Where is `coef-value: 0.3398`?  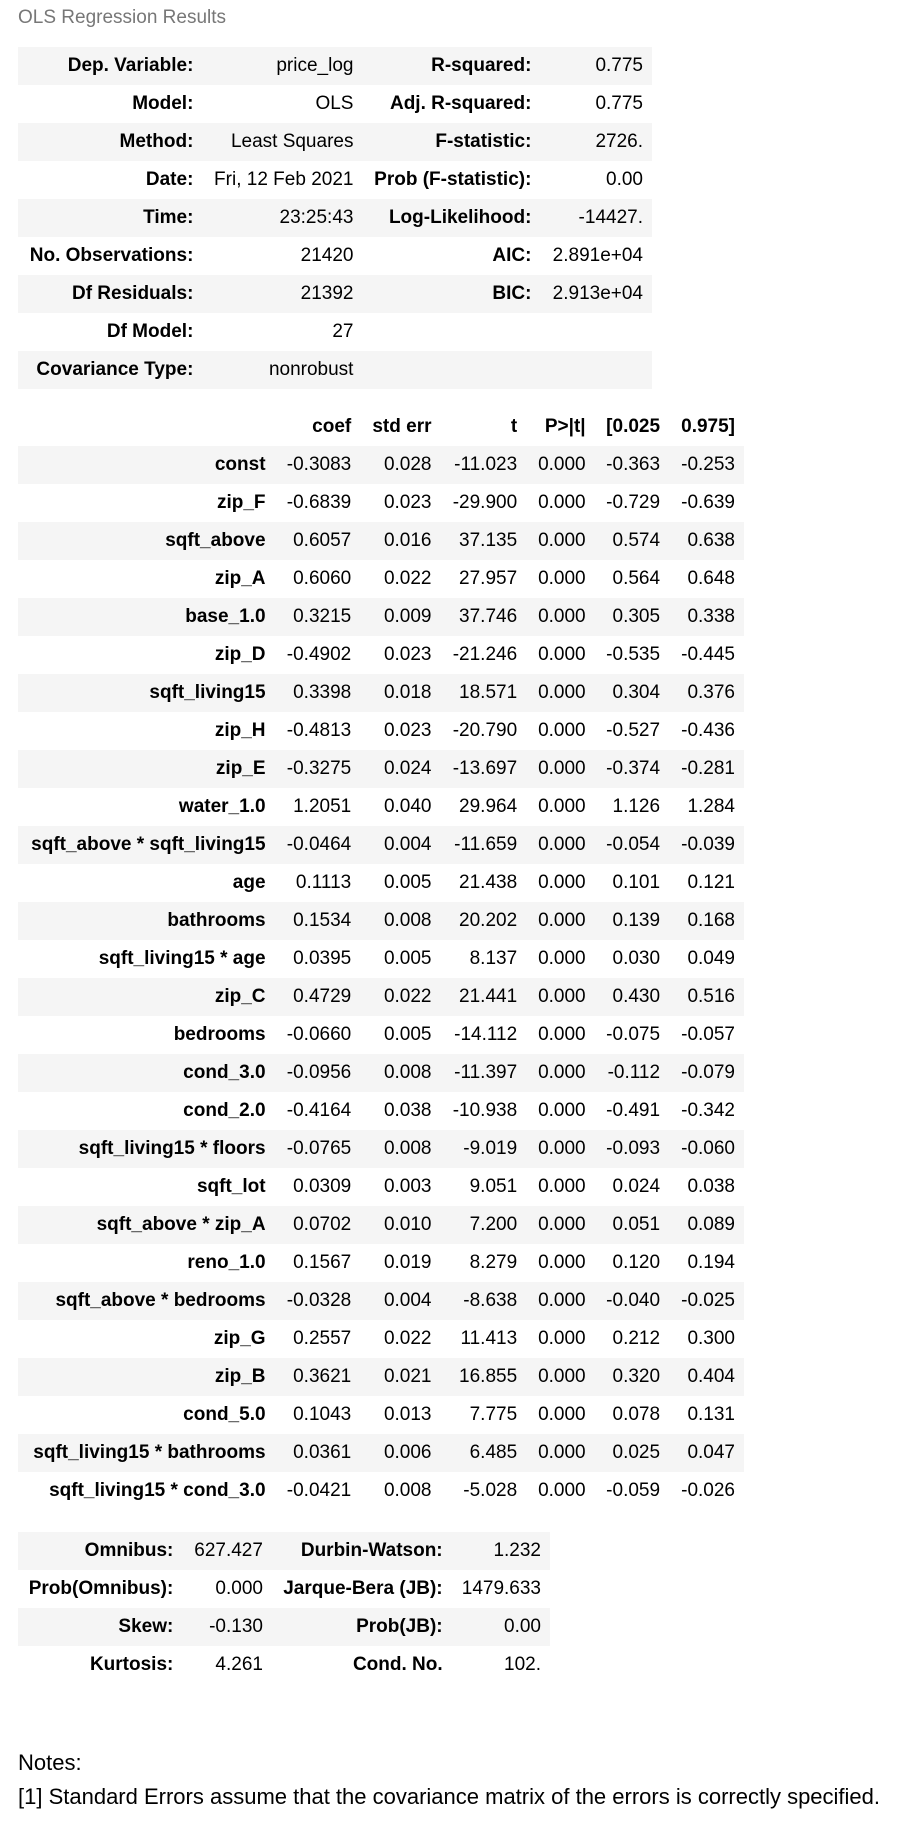
coef-value: 0.3398 is located at coordinates (322, 692).